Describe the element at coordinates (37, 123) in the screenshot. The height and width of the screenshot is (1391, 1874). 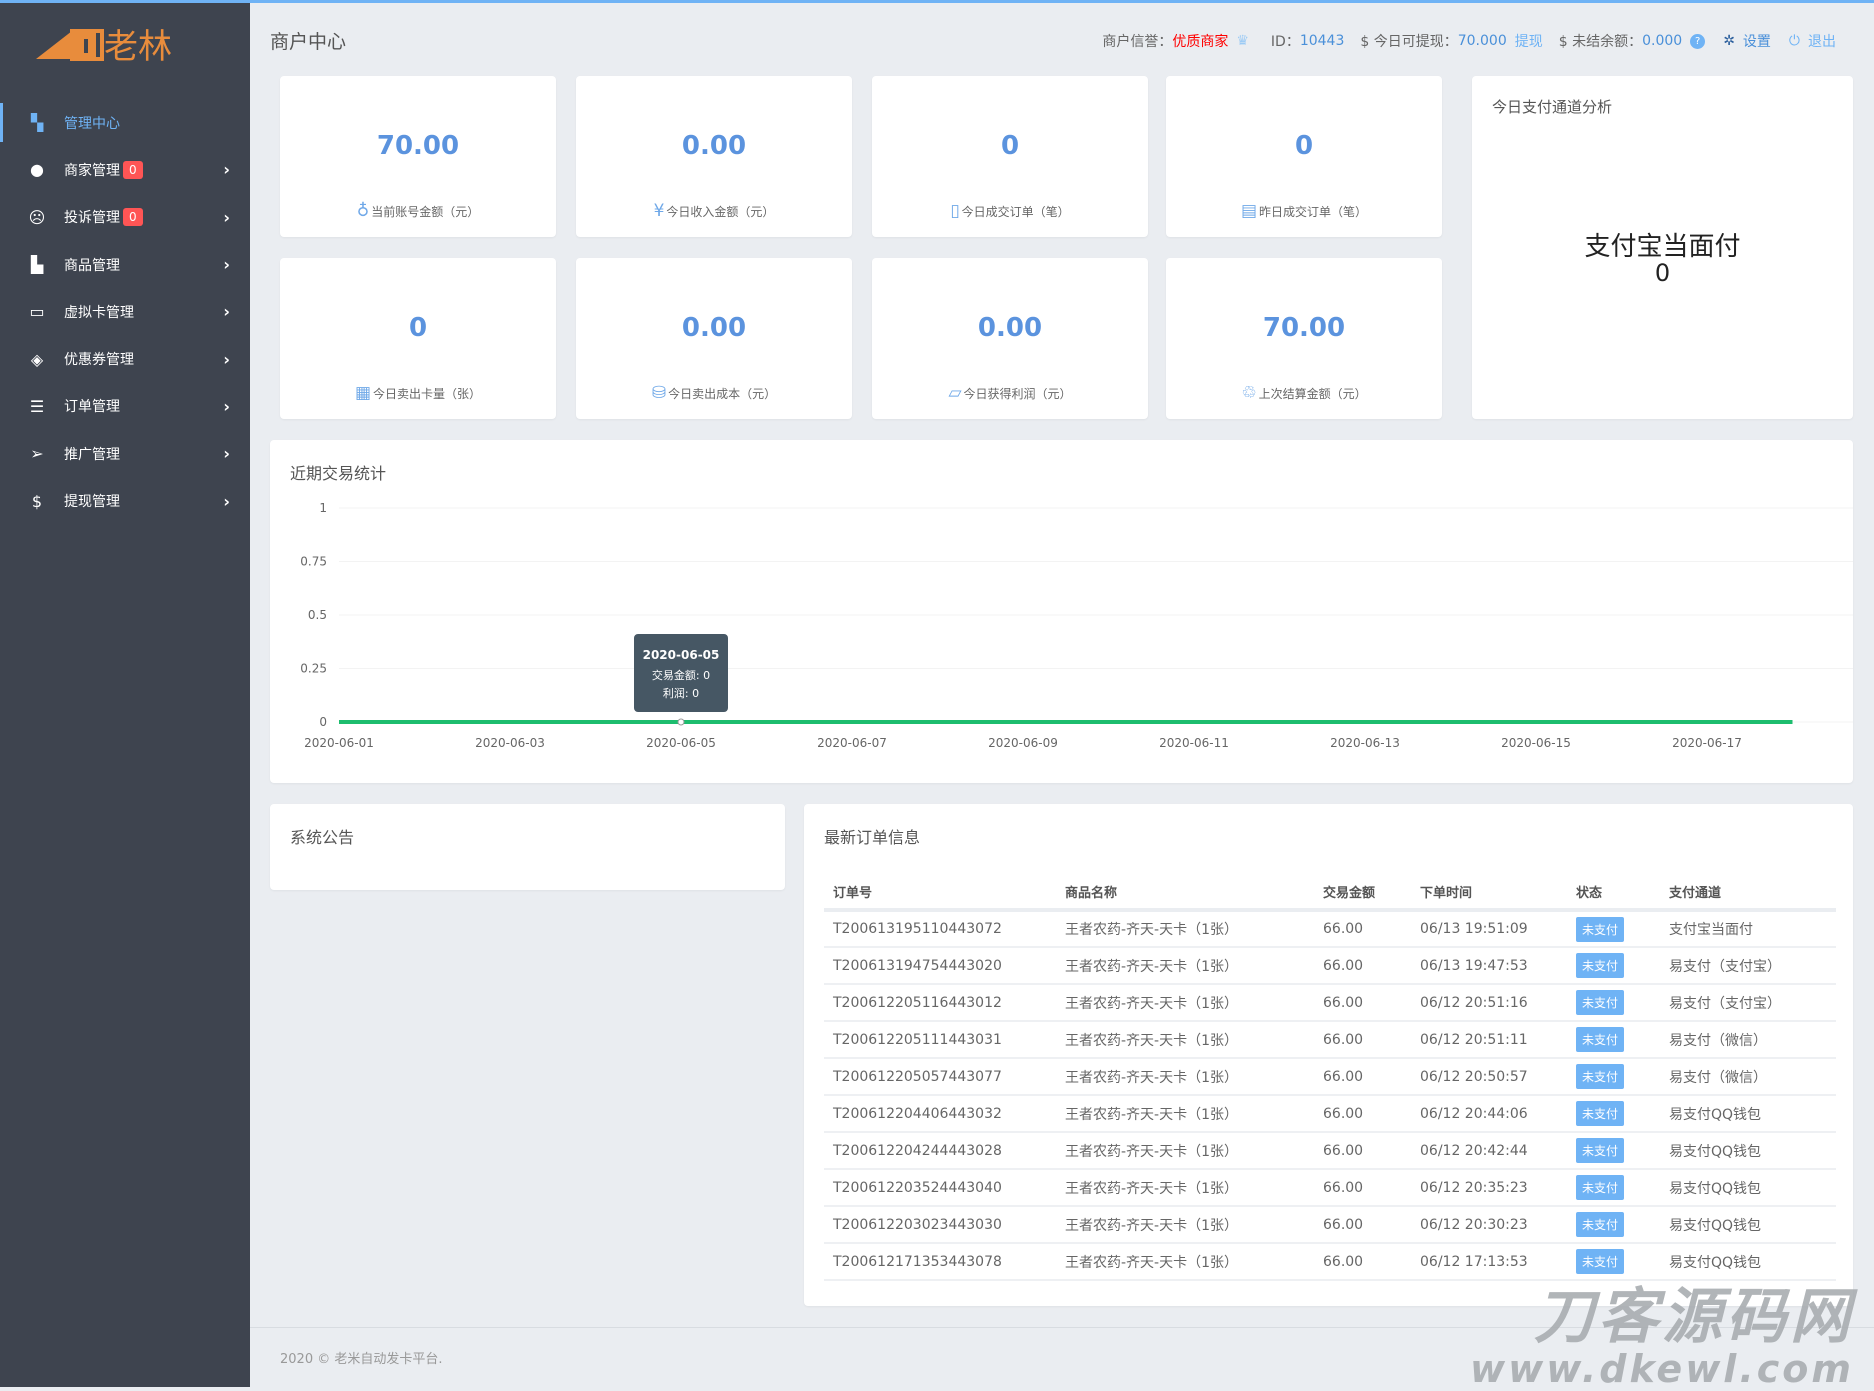
I see `dashboard-icon: ▚` at that location.